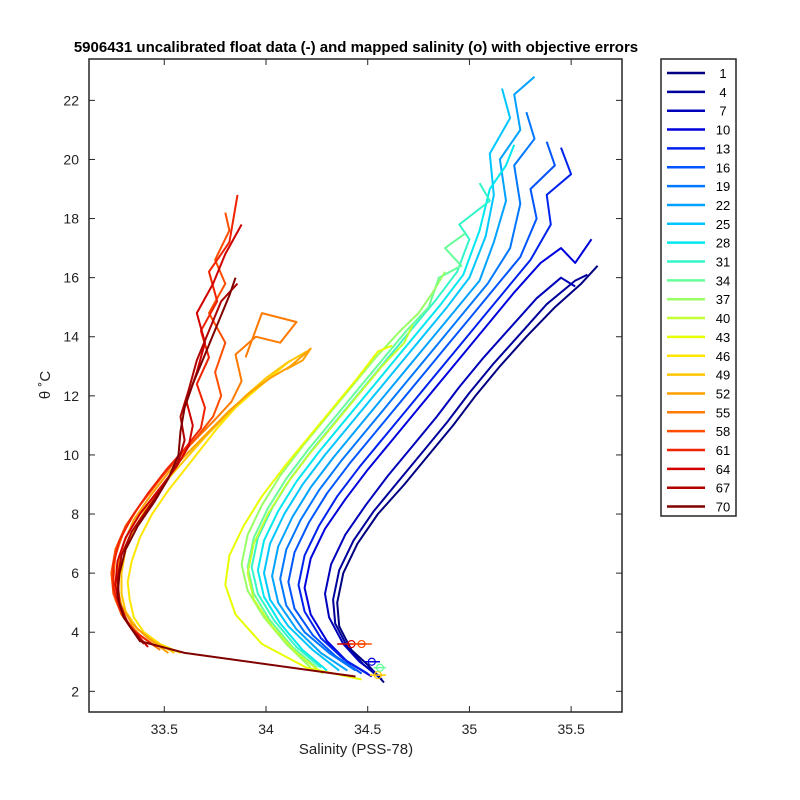 This screenshot has width=800, height=800. Describe the element at coordinates (723, 412) in the screenshot. I see `legend-label-55: 55` at that location.